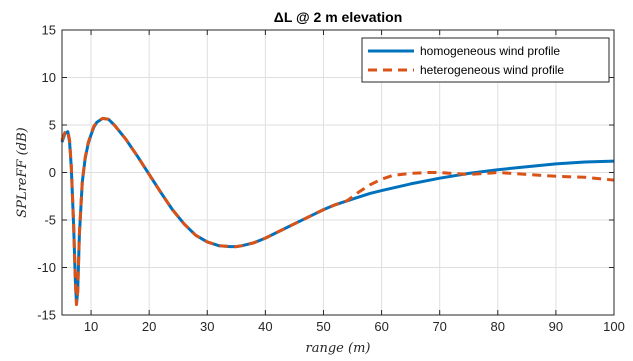 This screenshot has width=633, height=361. I want to click on x-tick-label: 90, so click(556, 326).